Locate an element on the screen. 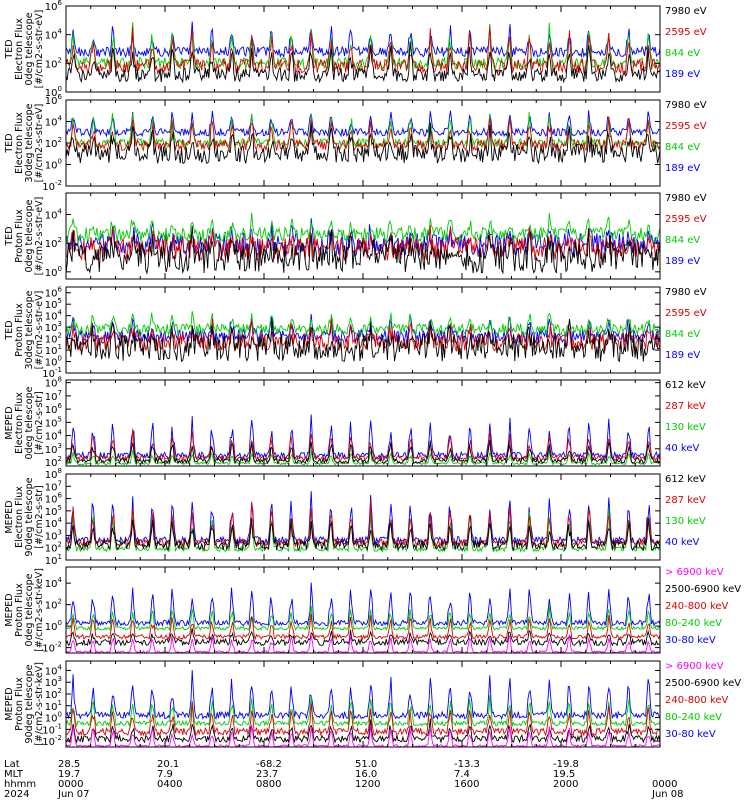  x-axis-value: 0800 is located at coordinates (268, 784).